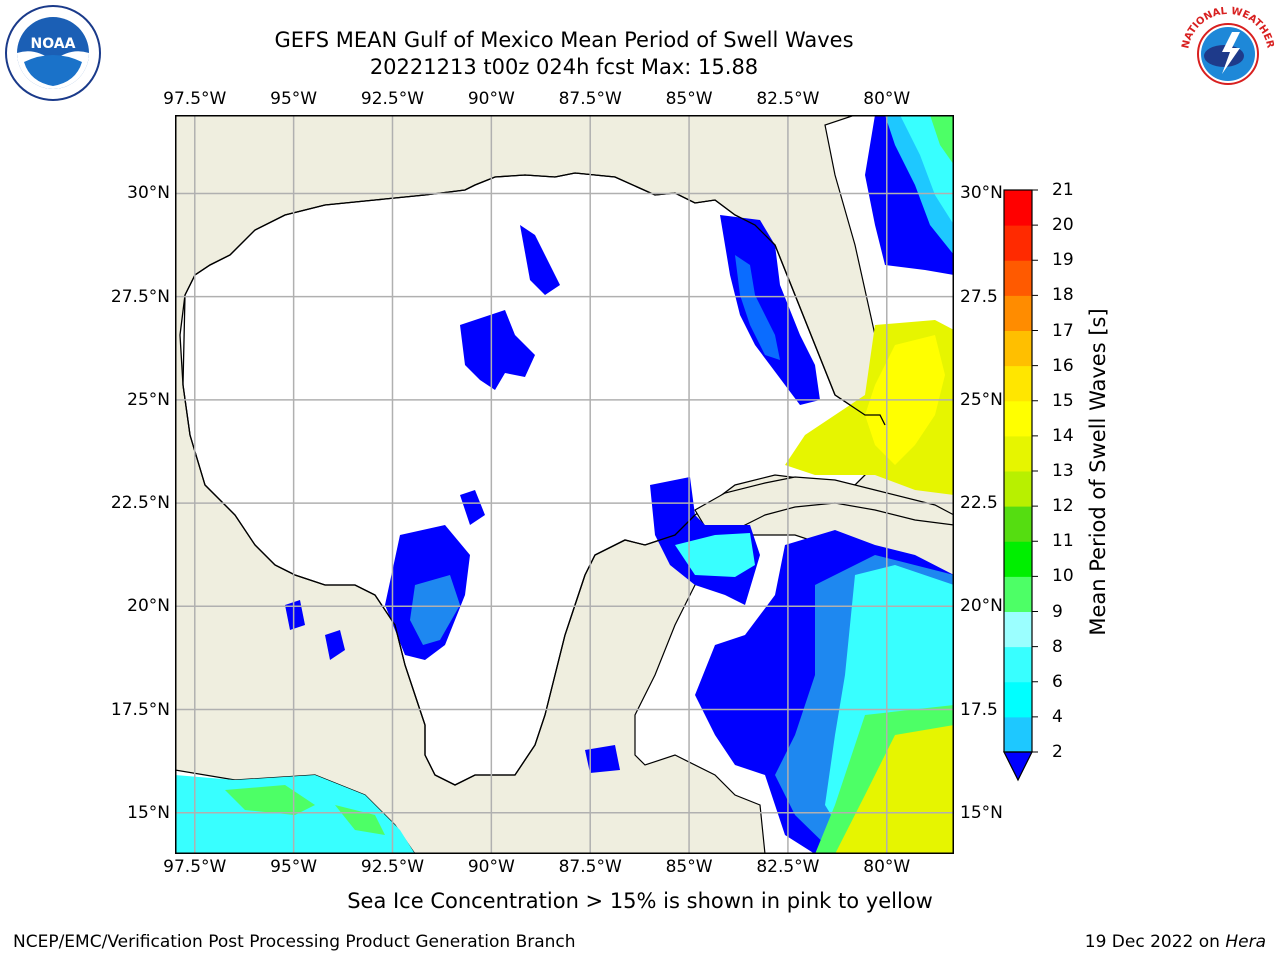 This screenshot has width=1280, height=960. What do you see at coordinates (1063, 295) in the screenshot?
I see `colorbar-tick-label: 18` at bounding box center [1063, 295].